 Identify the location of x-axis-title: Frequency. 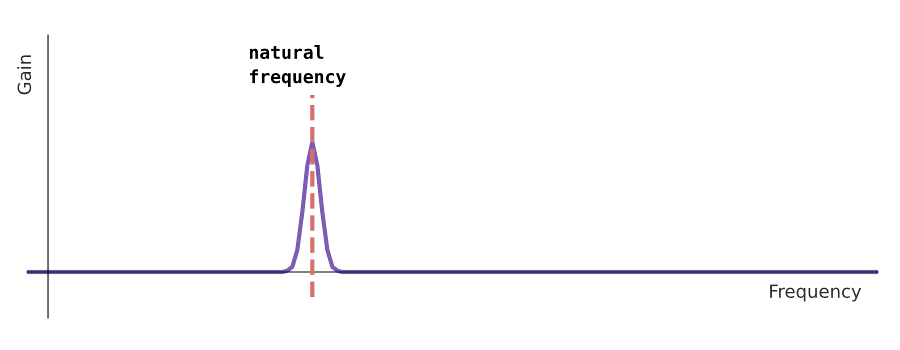
(816, 293).